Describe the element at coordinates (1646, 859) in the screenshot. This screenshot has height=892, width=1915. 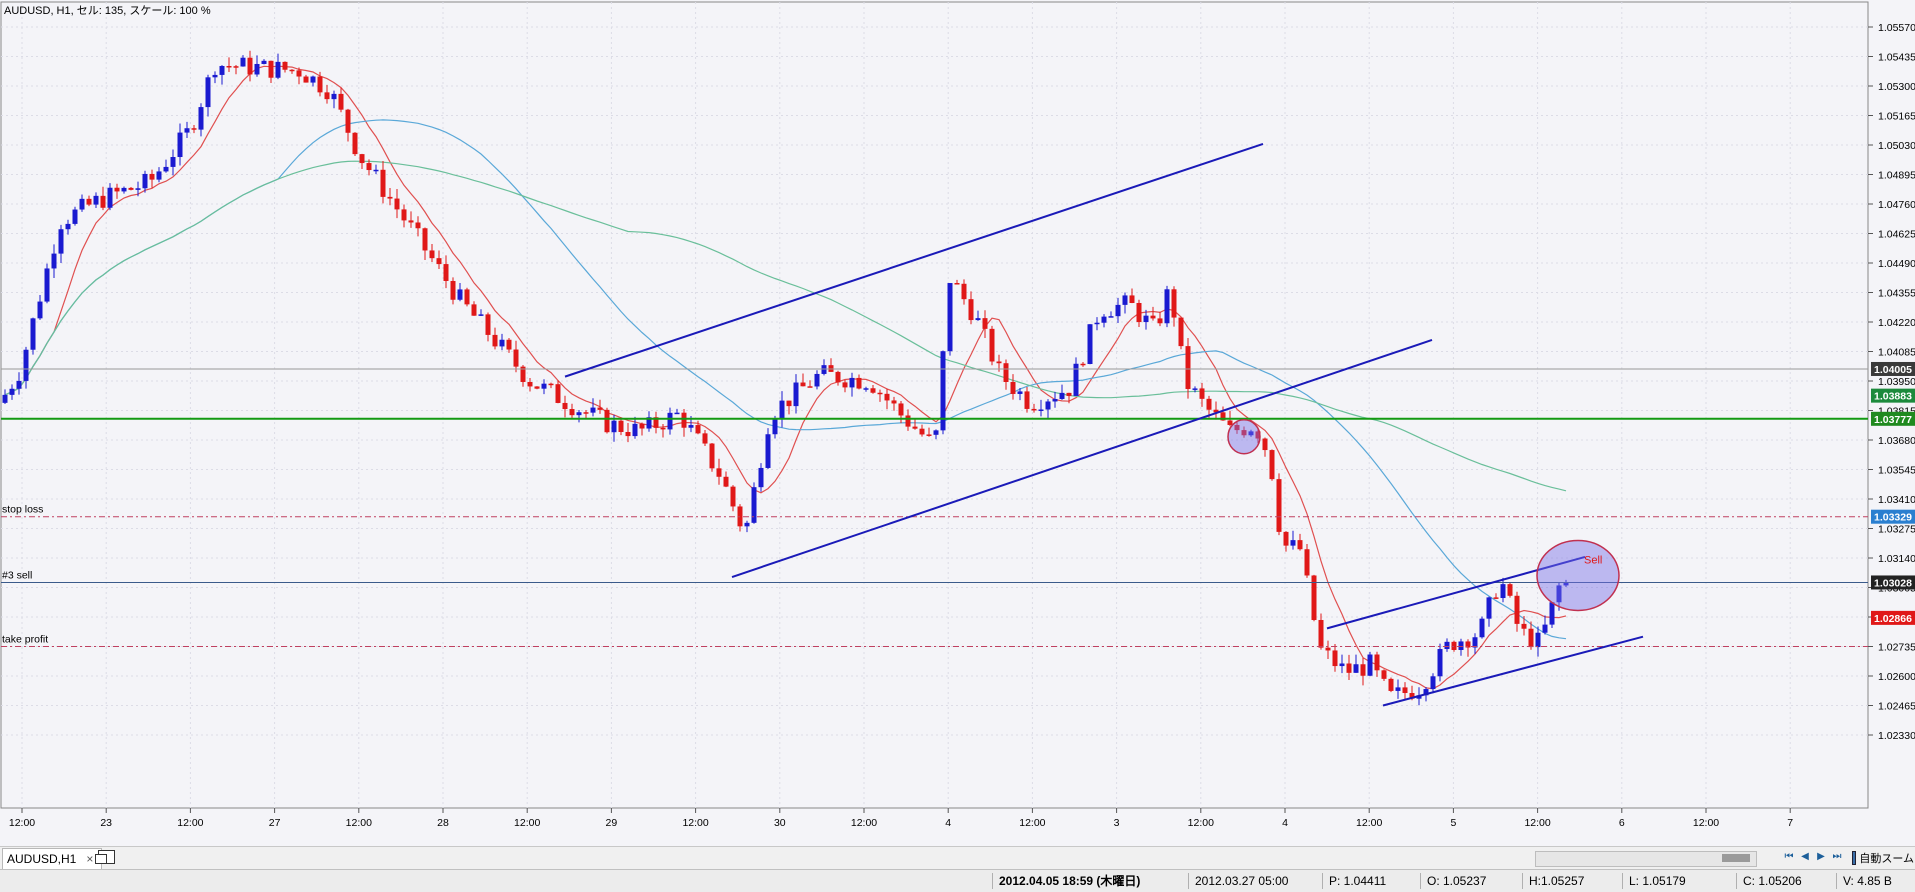
I see `horizontal-scrollbar` at that location.